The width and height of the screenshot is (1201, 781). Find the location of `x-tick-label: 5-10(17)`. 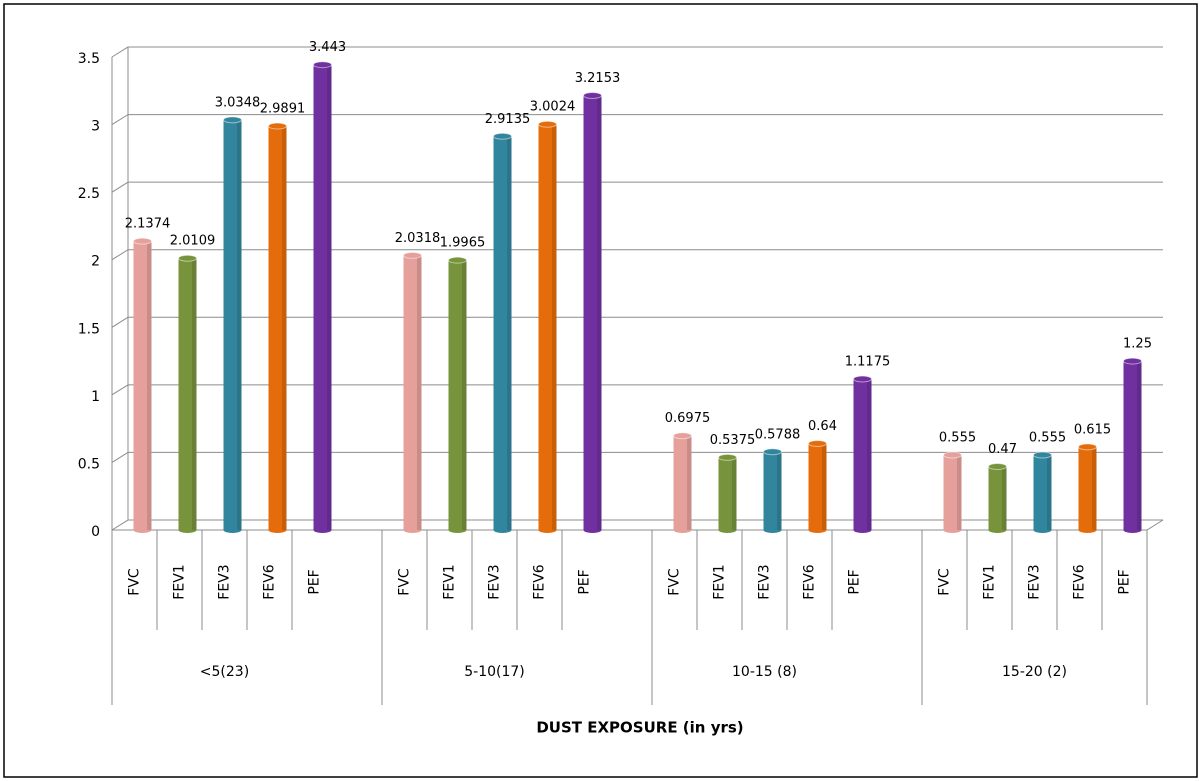

x-tick-label: 5-10(17) is located at coordinates (494, 672).